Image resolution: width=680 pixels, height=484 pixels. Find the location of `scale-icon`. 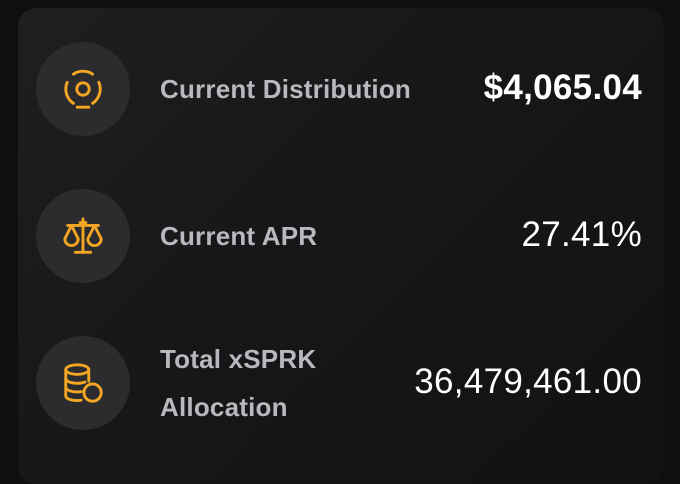

scale-icon is located at coordinates (83, 235).